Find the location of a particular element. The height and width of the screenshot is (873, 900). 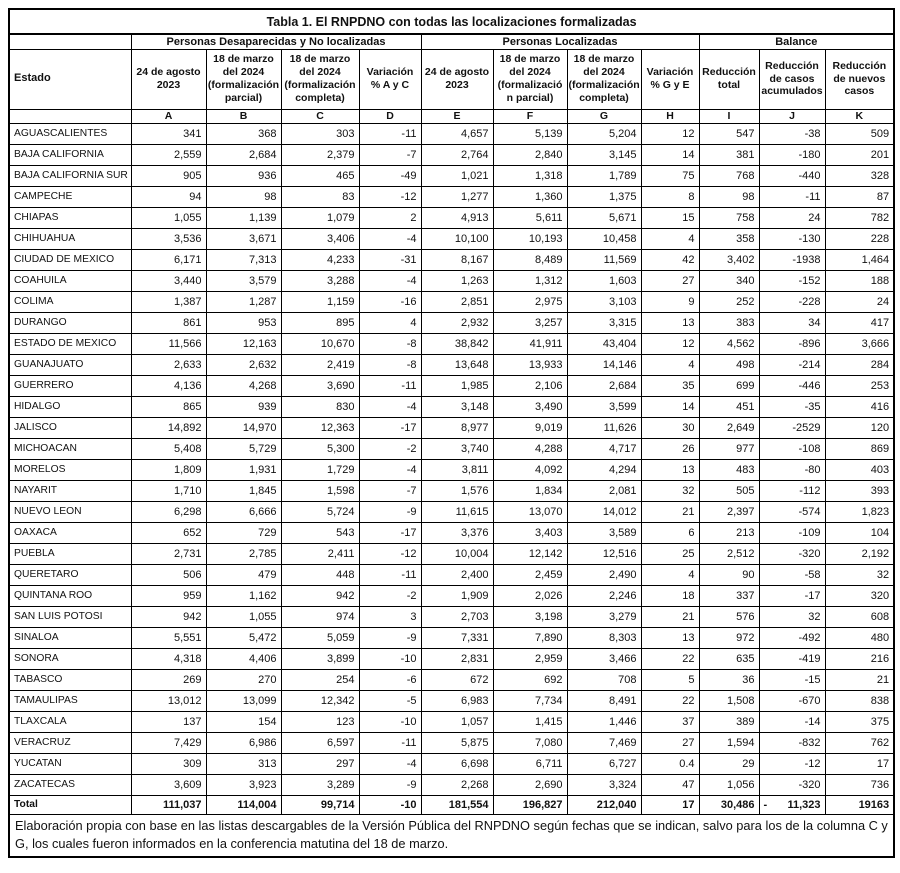

value-cell: 228 is located at coordinates (859, 238).